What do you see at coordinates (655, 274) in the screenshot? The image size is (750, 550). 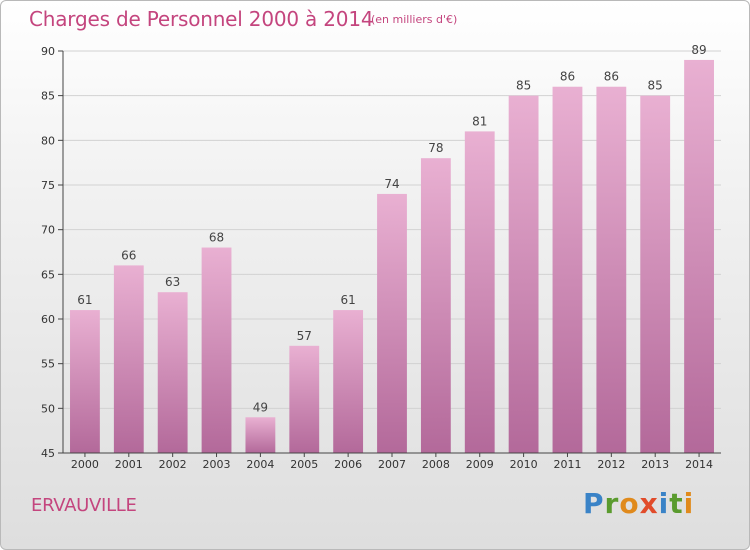 I see `bar-2013` at bounding box center [655, 274].